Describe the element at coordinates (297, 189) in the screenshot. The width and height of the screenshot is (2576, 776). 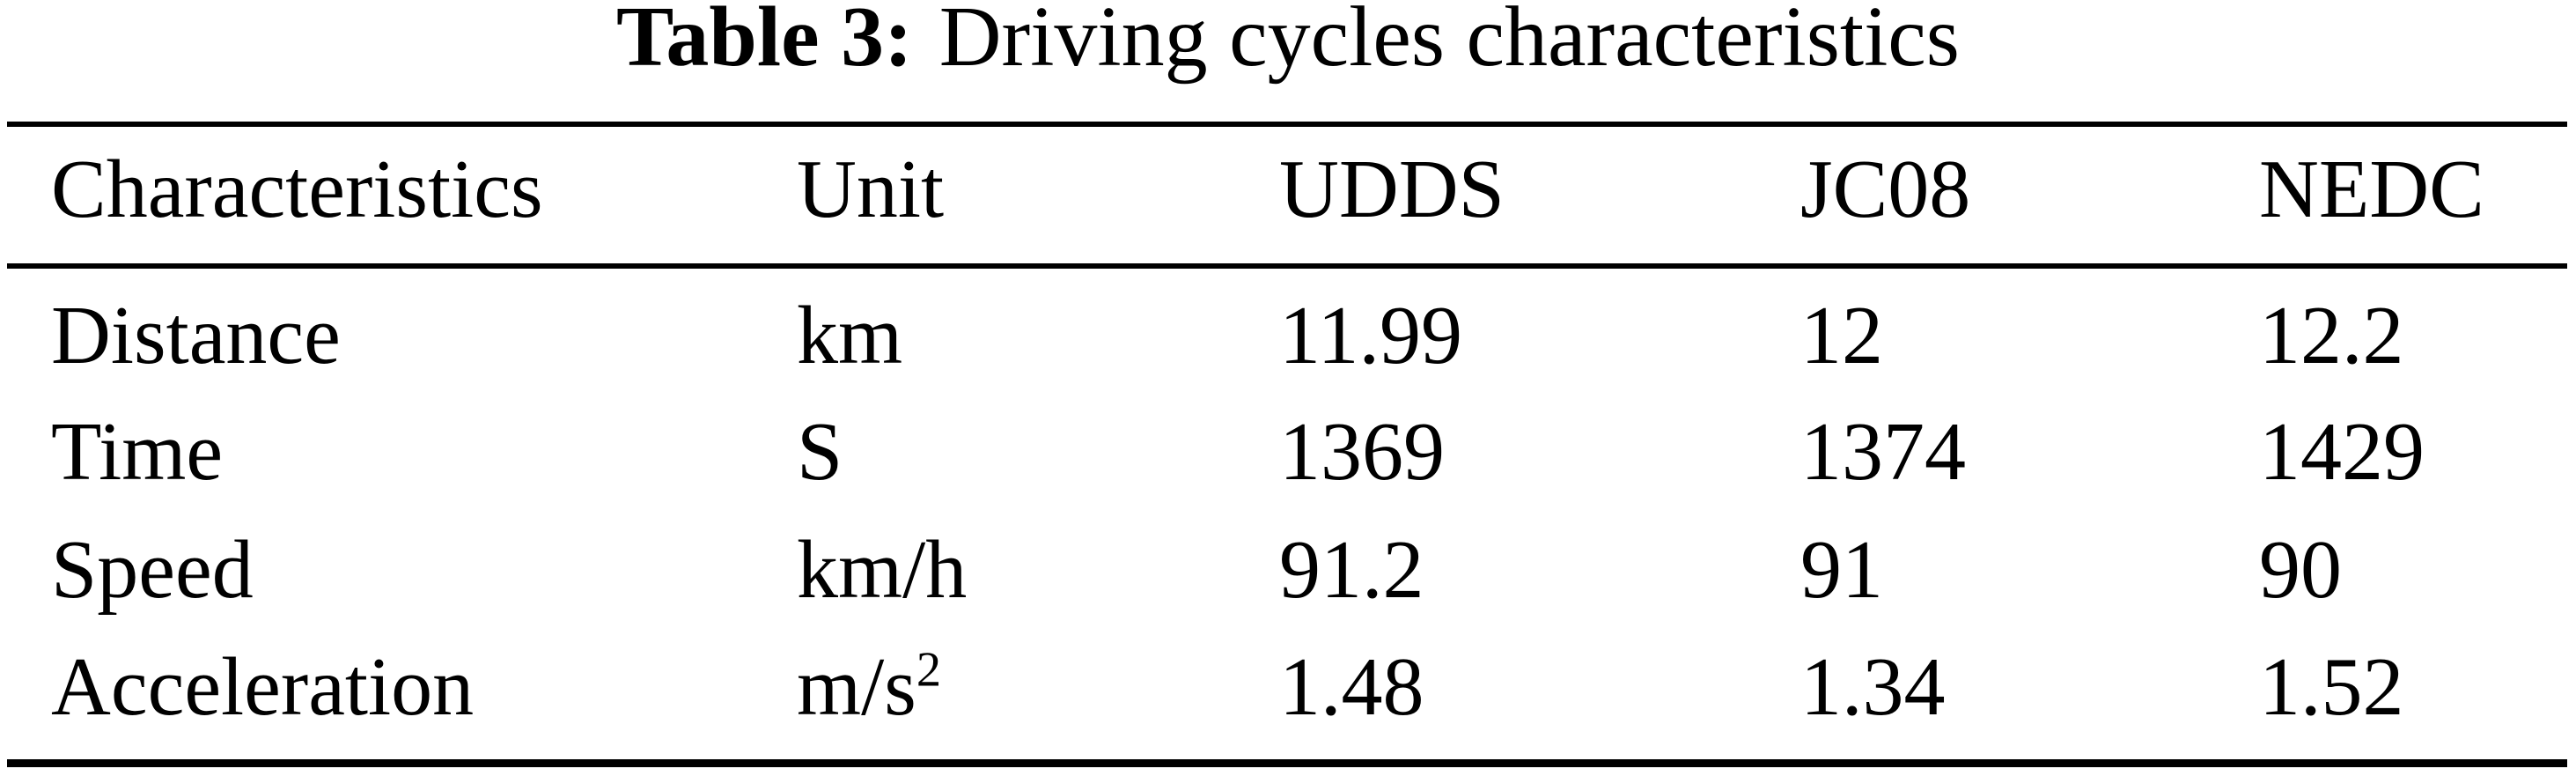
I see `column-header-characteristics: Characteristics` at that location.